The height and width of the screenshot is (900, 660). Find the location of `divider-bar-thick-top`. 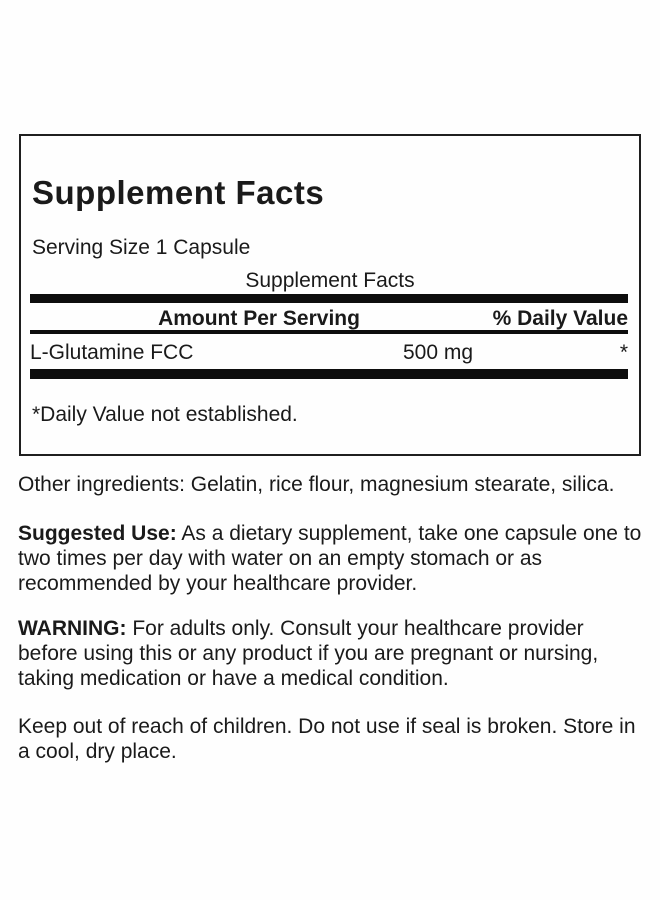

divider-bar-thick-top is located at coordinates (329, 298).